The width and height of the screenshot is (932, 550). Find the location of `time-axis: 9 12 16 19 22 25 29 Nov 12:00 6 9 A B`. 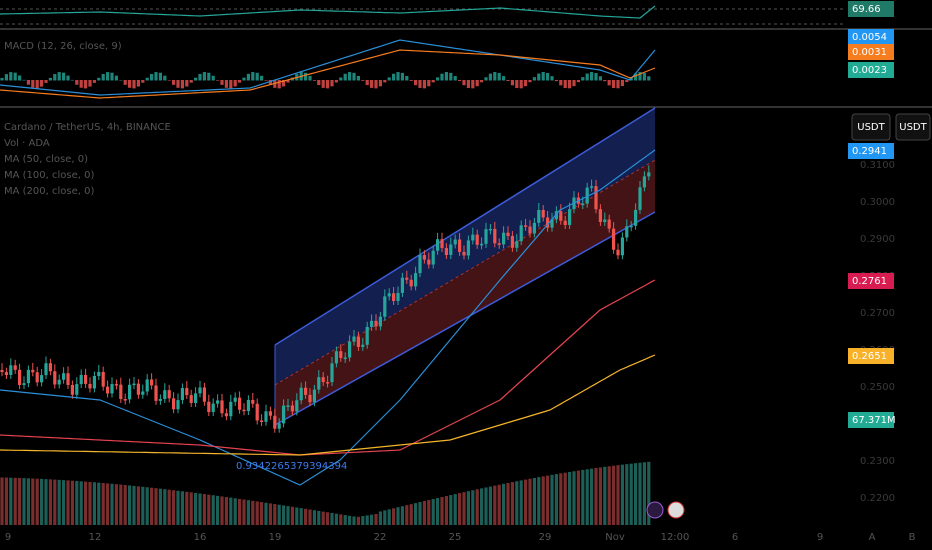

time-axis: 9 12 16 19 22 25 29 Nov 12:00 6 9 A B is located at coordinates (460, 537).